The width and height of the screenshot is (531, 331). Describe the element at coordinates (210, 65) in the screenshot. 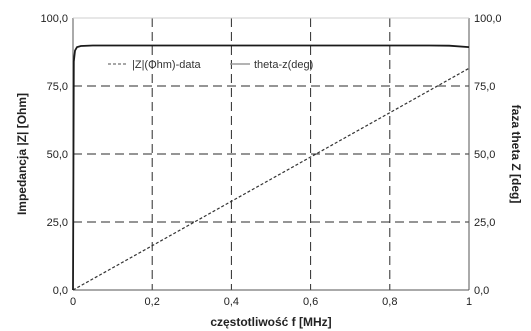

I see `legend: |Z|(Ohm)-data theta-z(deg)` at that location.